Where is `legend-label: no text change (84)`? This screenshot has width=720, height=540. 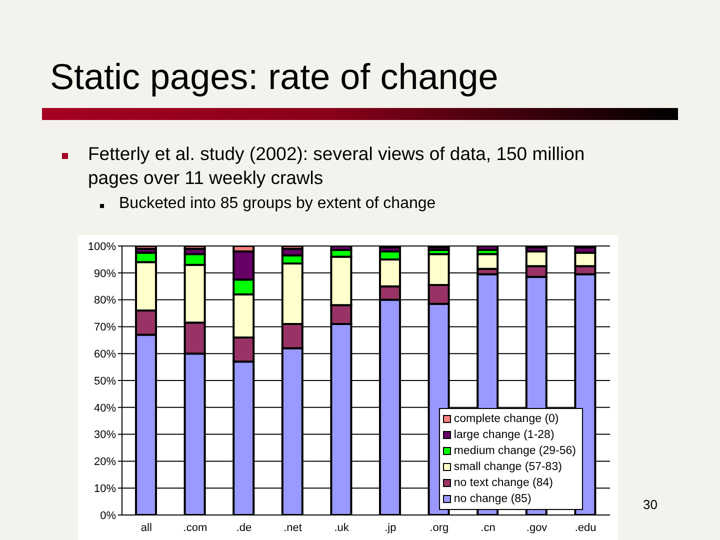 legend-label: no text change (84) is located at coordinates (503, 483).